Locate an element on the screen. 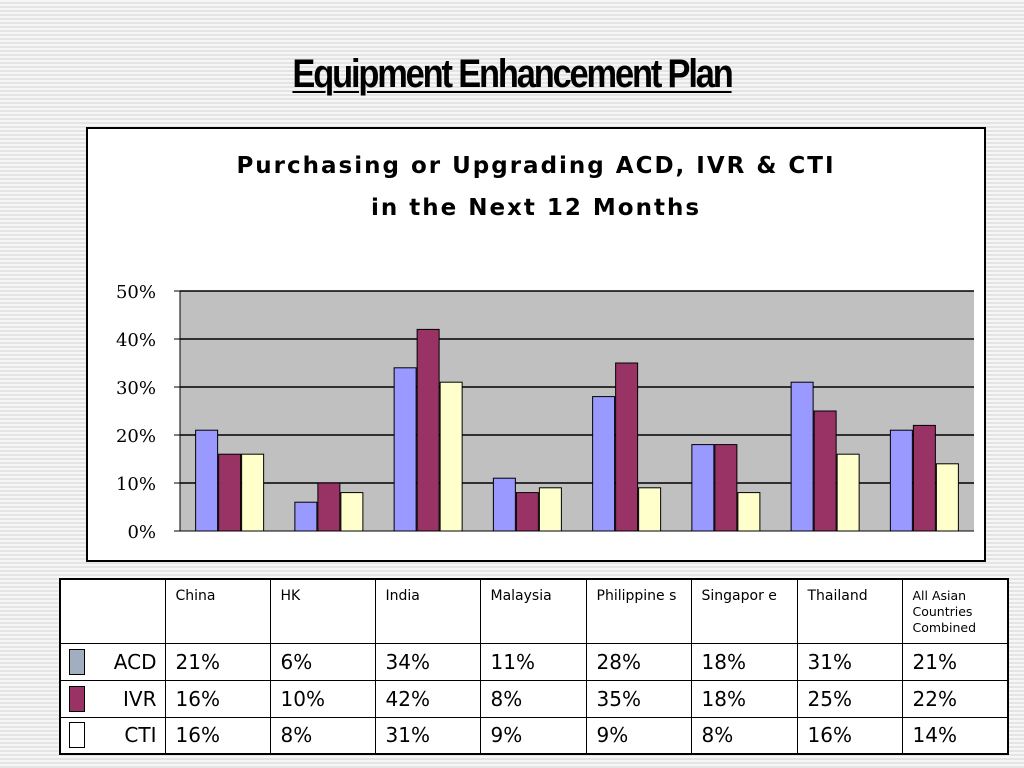 The image size is (1024, 768). table-header-cell: Singapor e is located at coordinates (744, 611).